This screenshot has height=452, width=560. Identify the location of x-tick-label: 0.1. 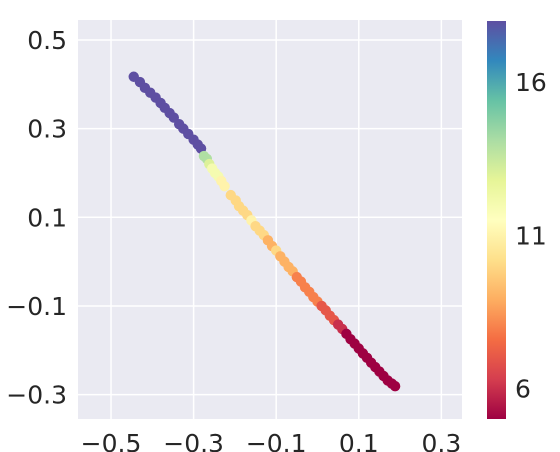
(359, 440).